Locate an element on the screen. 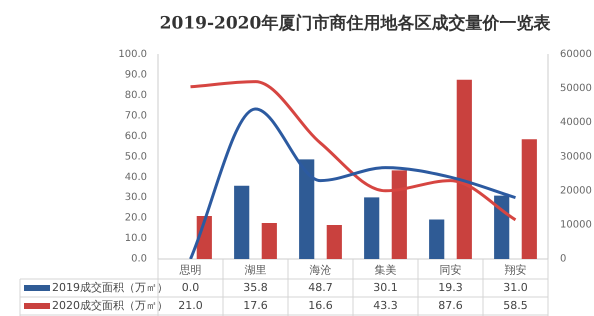 Image resolution: width=594 pixels, height=316 pixels. y-tick-label: 0.0 is located at coordinates (139, 259).